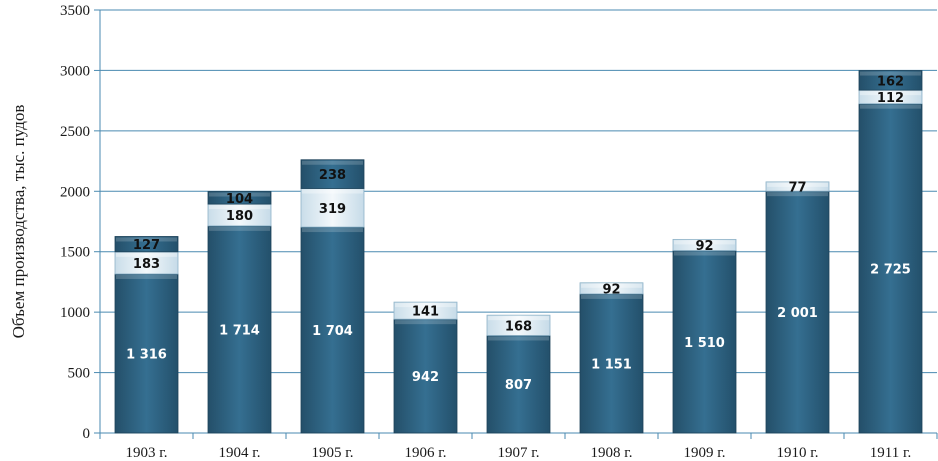 The width and height of the screenshot is (938, 461). Describe the element at coordinates (75, 313) in the screenshot. I see `y-tick-label: 1000` at that location.